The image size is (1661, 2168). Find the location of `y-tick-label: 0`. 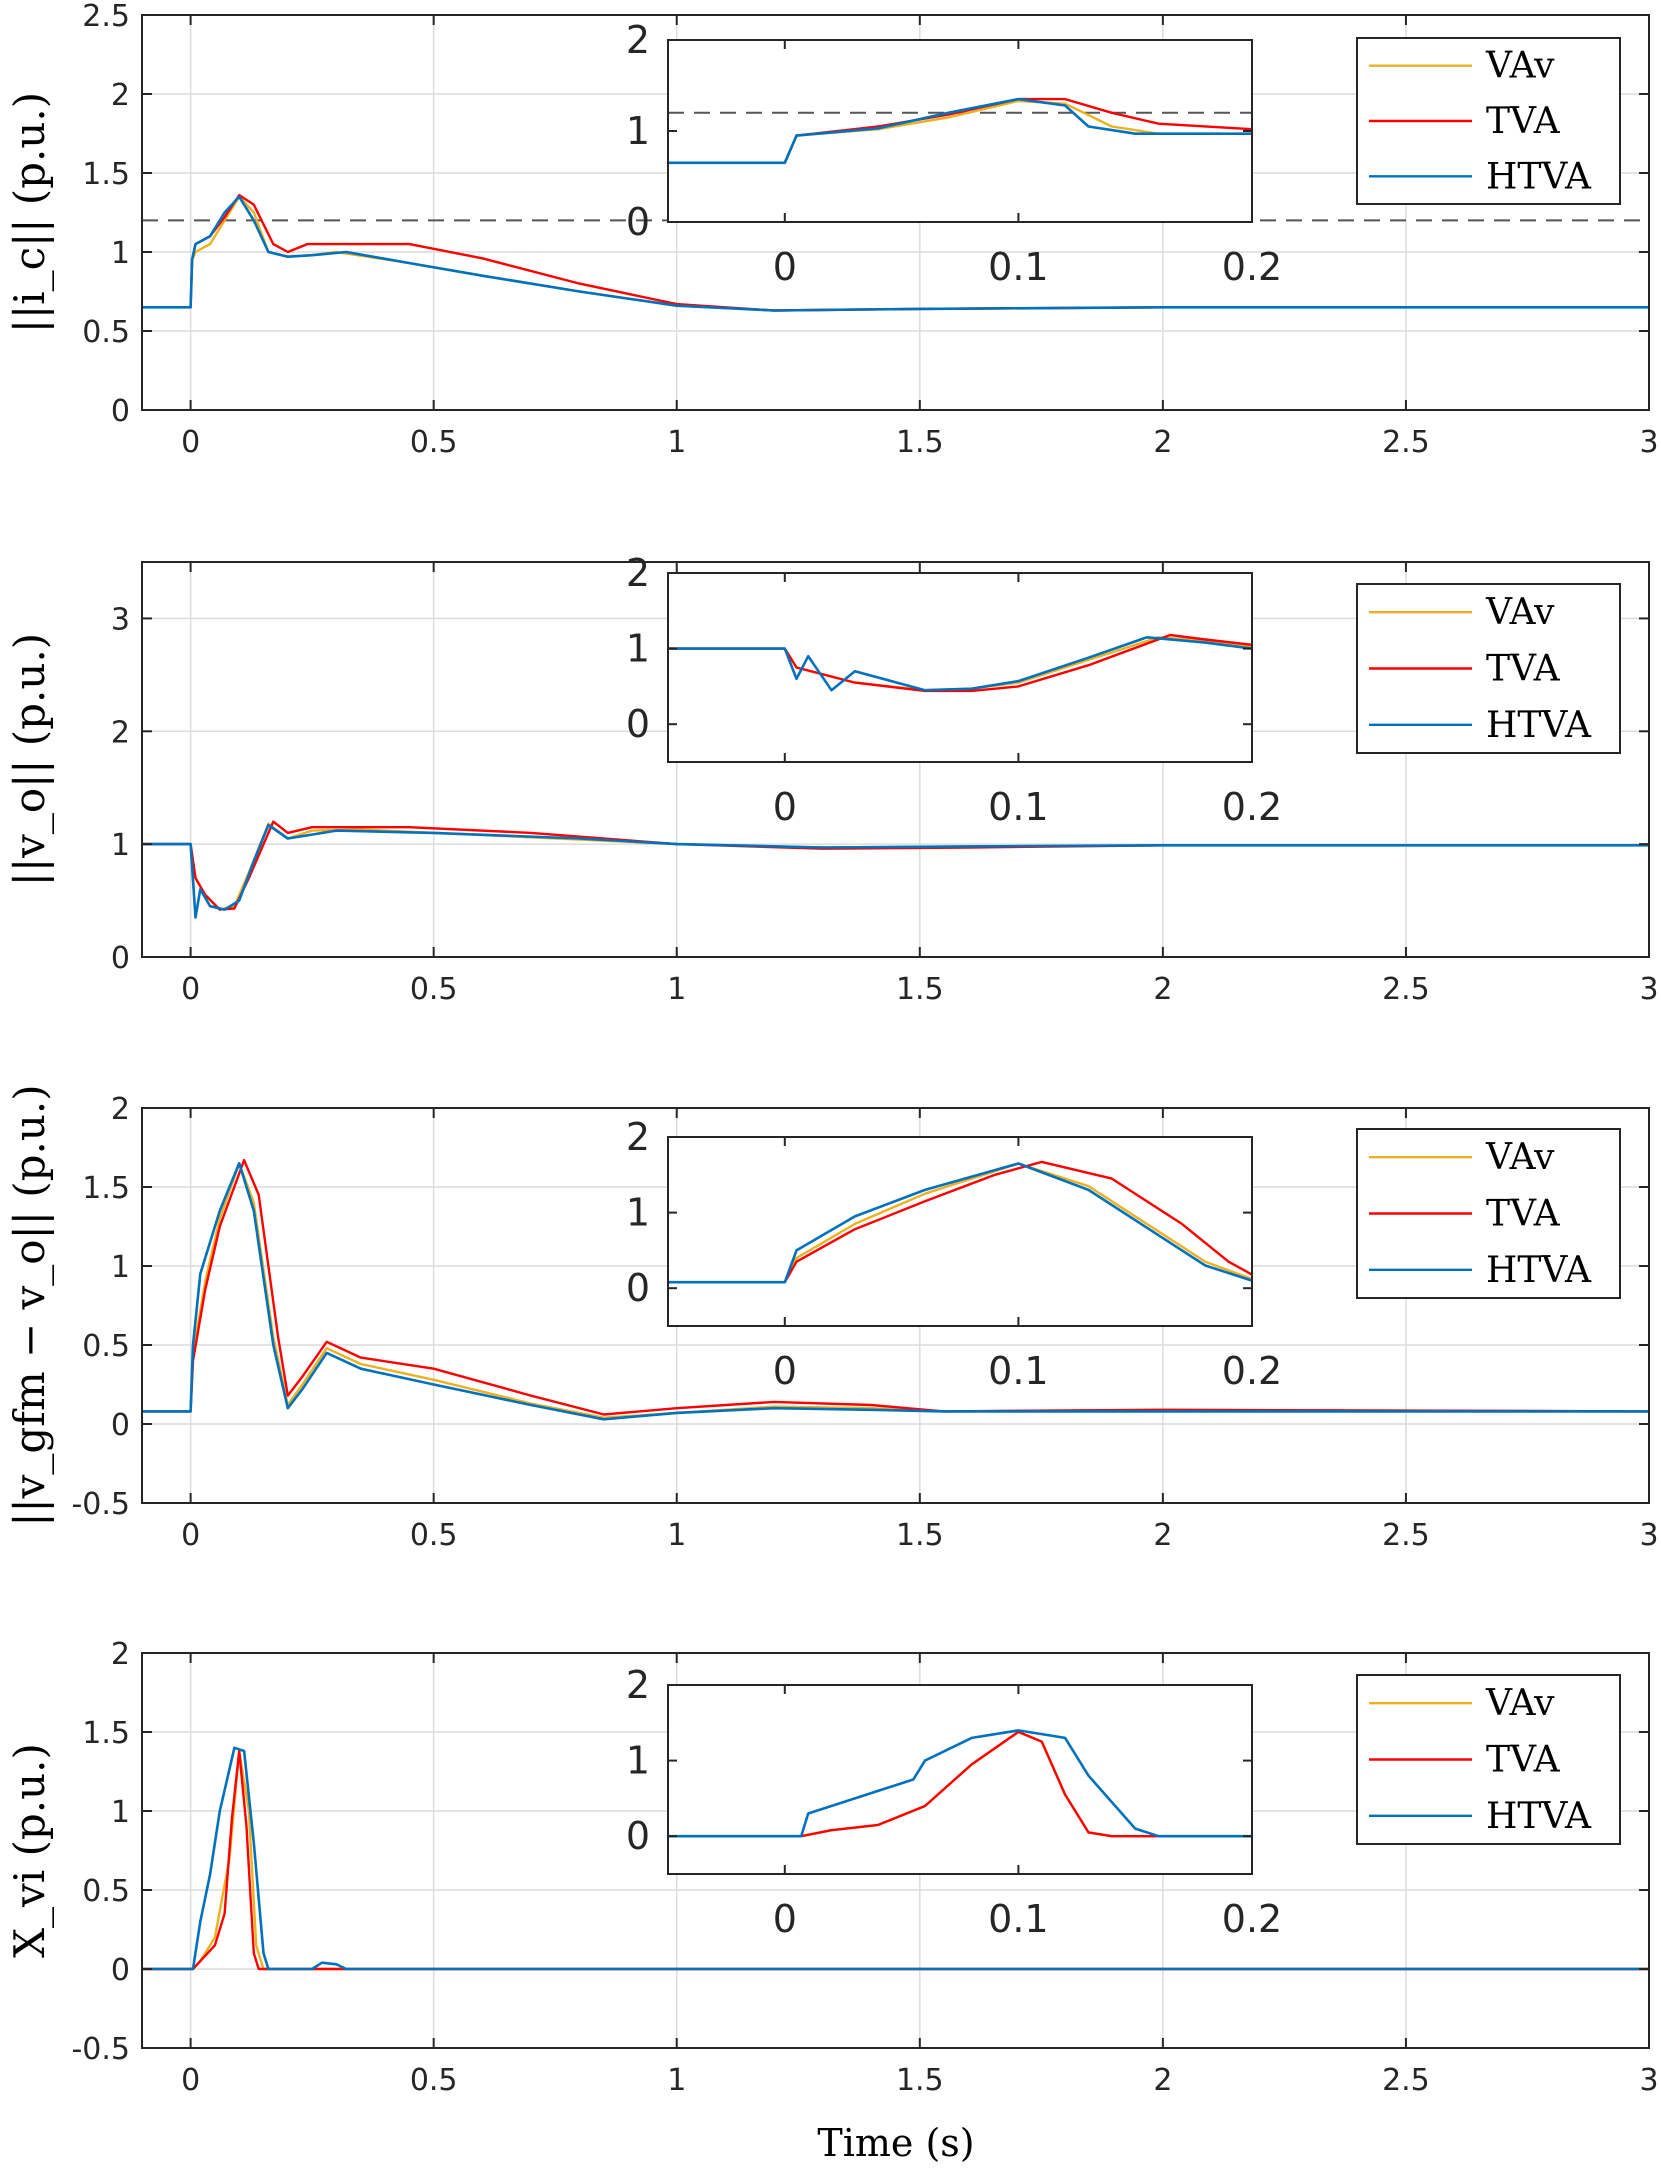

y-tick-label: 0 is located at coordinates (120, 1425).